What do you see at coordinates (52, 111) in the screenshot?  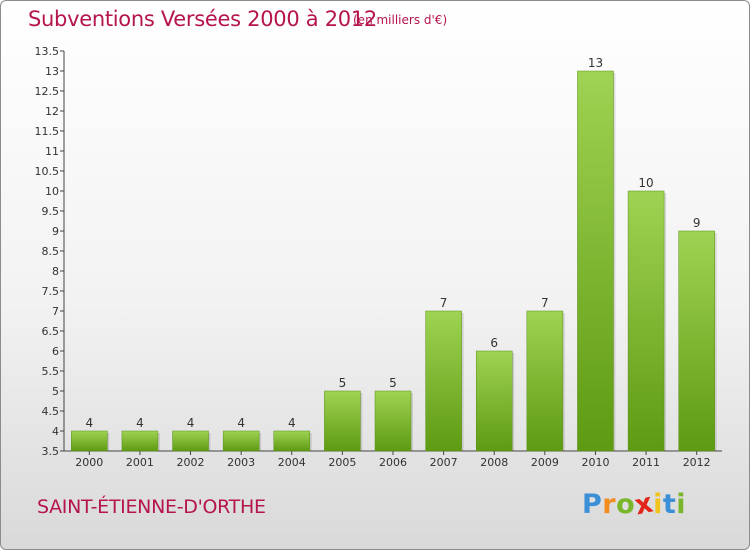 I see `y-tick-label: 12` at bounding box center [52, 111].